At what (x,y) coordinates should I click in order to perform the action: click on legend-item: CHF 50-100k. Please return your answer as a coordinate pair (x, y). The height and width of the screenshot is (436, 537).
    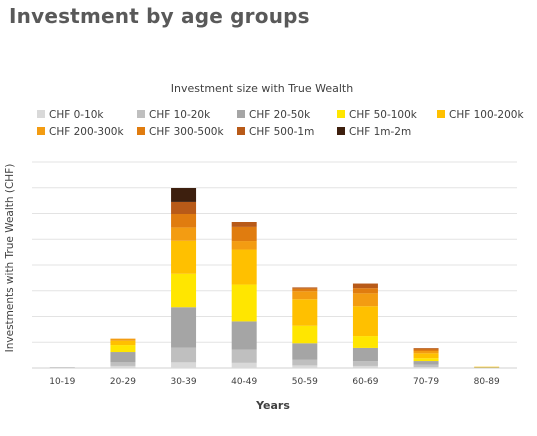
    Looking at the image, I should click on (377, 115).